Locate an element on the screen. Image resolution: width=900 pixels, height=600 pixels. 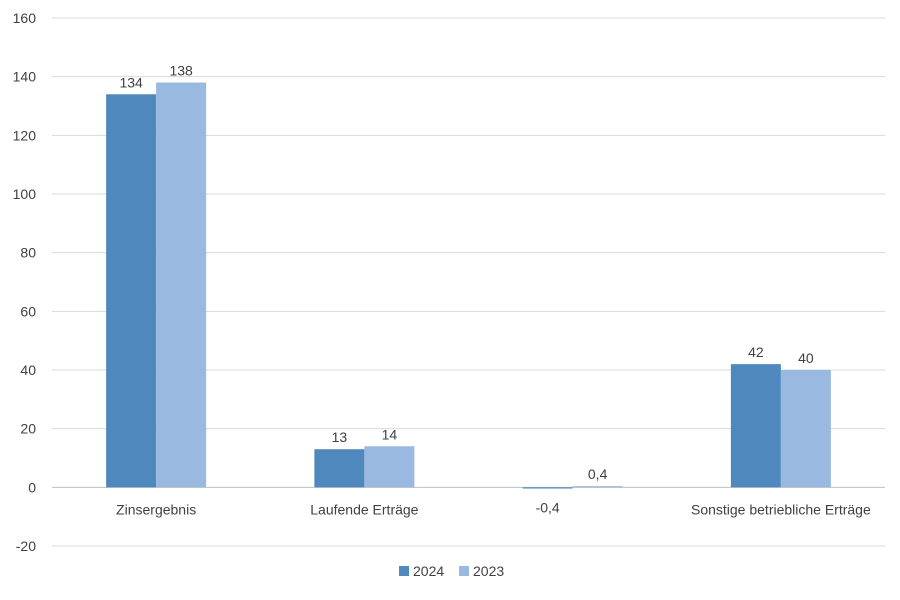
y-tick-label: 100 is located at coordinates (25, 194).